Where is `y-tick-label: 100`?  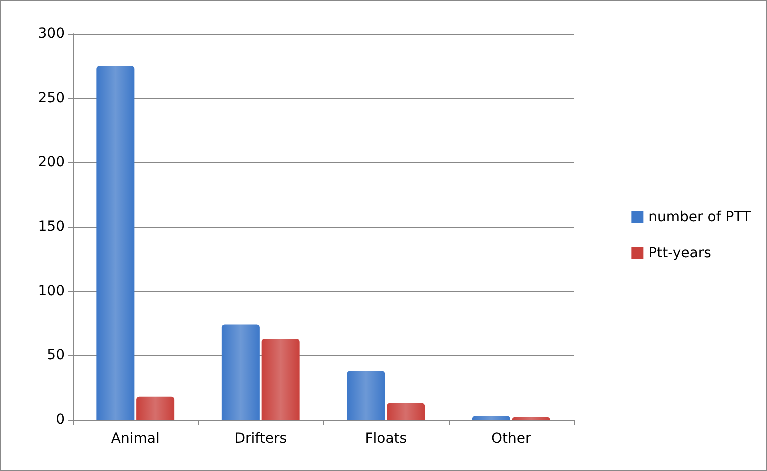 y-tick-label: 100 is located at coordinates (51, 291).